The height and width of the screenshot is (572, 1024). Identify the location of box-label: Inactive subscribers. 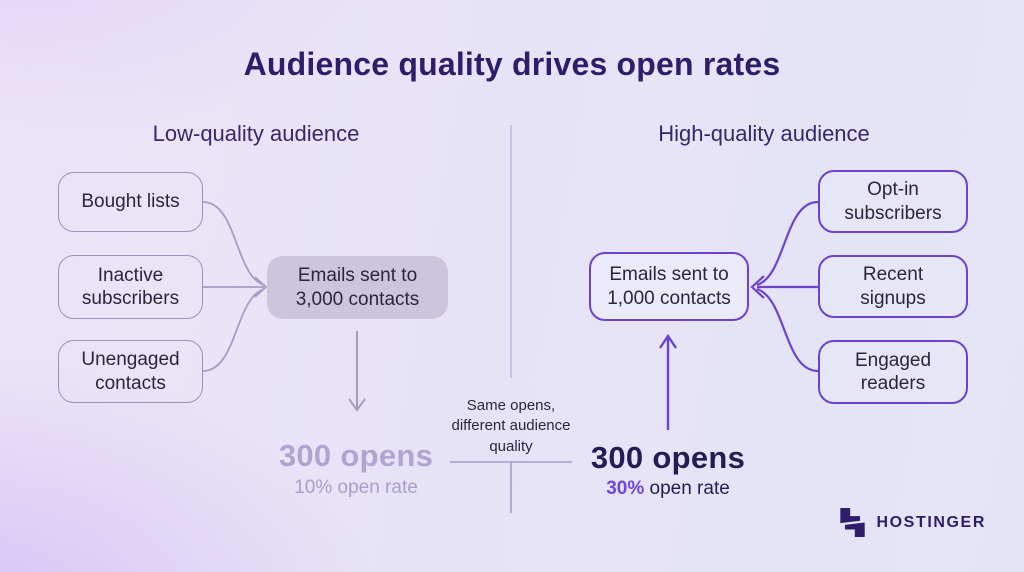
(130, 286).